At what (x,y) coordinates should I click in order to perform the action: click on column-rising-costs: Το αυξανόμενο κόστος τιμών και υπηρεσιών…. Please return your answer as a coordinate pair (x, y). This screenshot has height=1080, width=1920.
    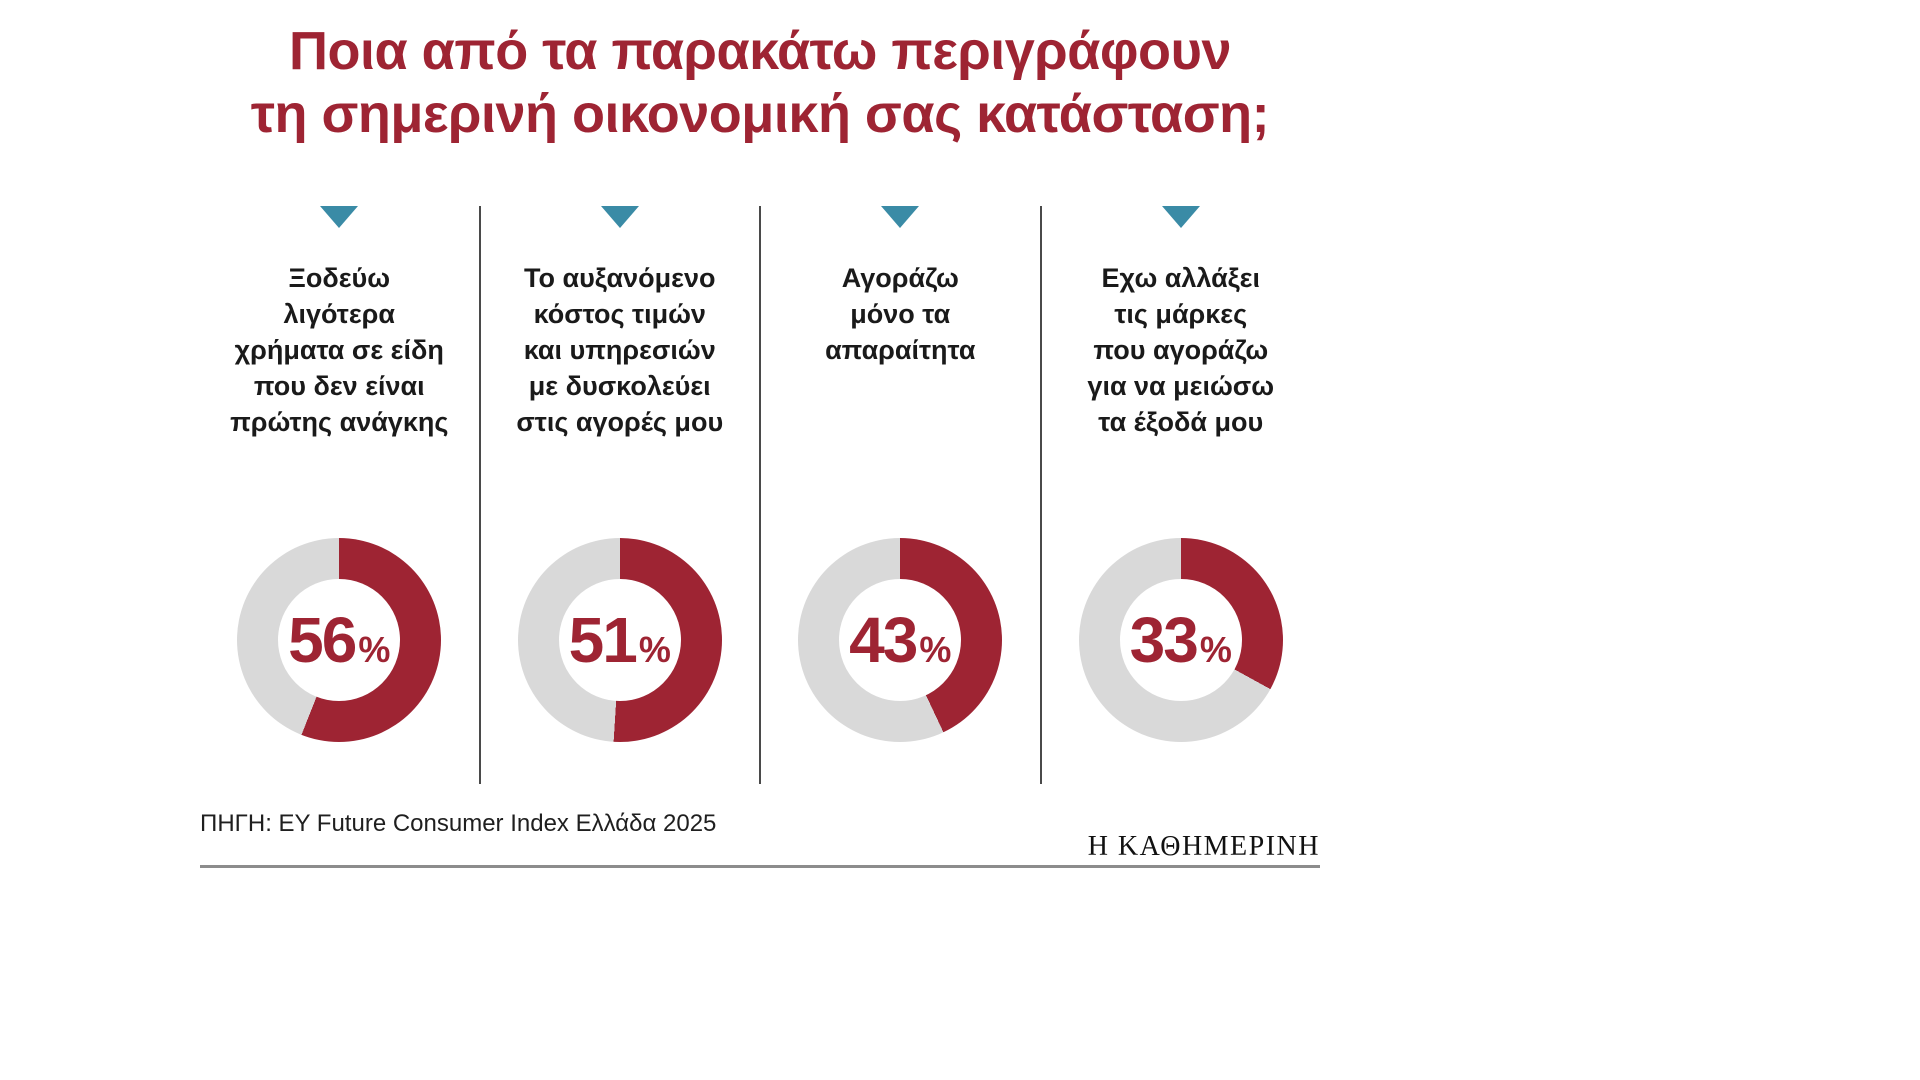
    Looking at the image, I should click on (621, 495).